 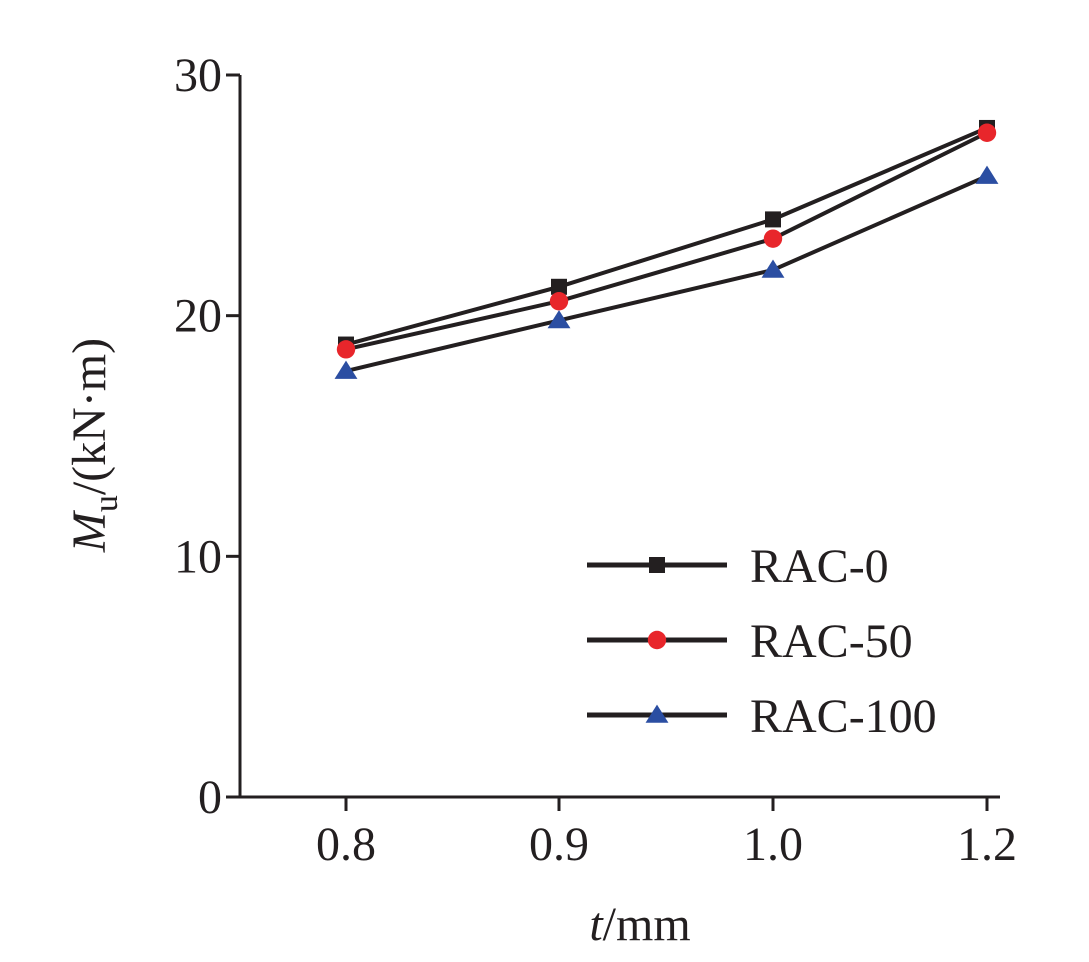 What do you see at coordinates (210, 797) in the screenshot?
I see `y-tick-label: 0` at bounding box center [210, 797].